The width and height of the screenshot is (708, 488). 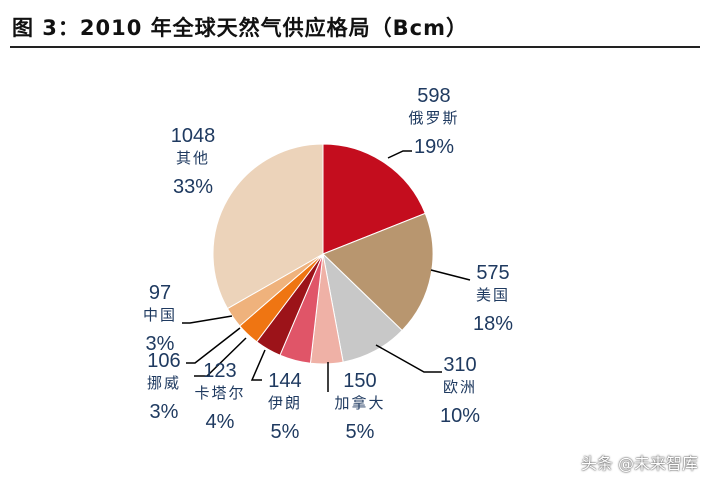 What do you see at coordinates (220, 371) in the screenshot?
I see `slice-value: 123` at bounding box center [220, 371].